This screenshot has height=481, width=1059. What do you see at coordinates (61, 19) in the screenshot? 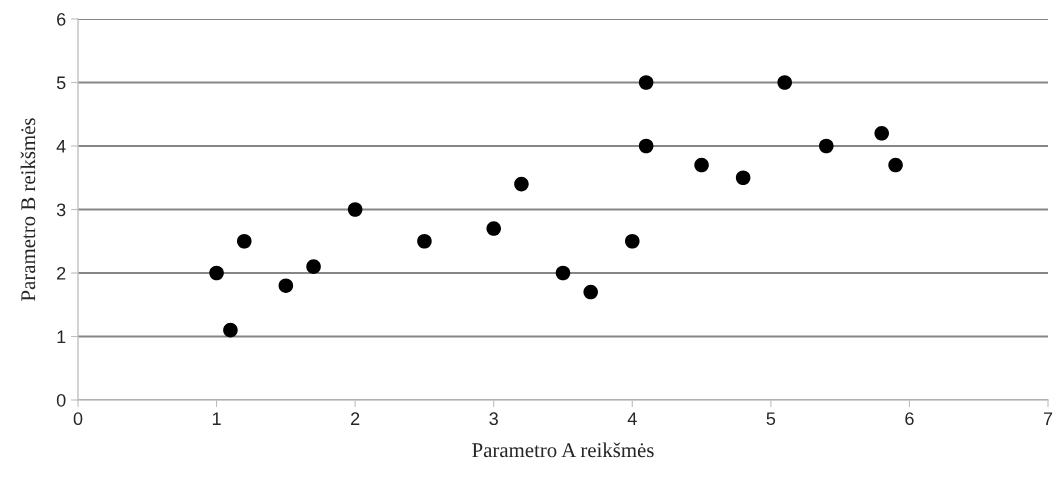
I see `y-tick-label: 6` at bounding box center [61, 19].